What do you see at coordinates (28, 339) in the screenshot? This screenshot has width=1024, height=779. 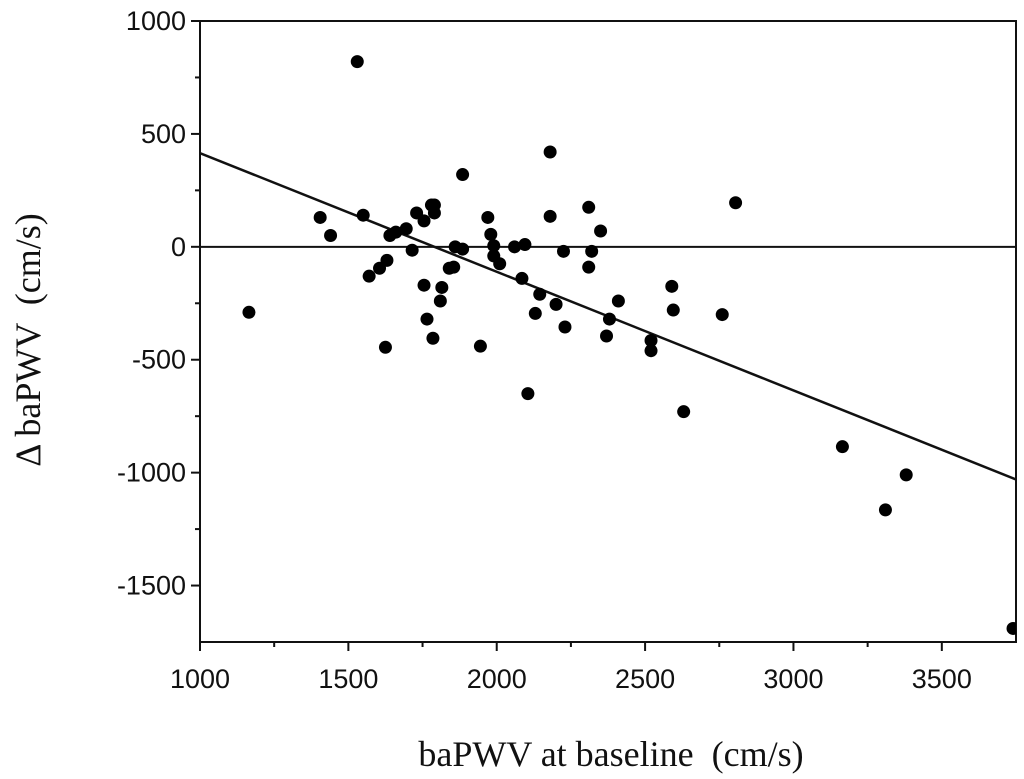 I see `y-axis-title: Δ baPWV (cm/s)` at bounding box center [28, 339].